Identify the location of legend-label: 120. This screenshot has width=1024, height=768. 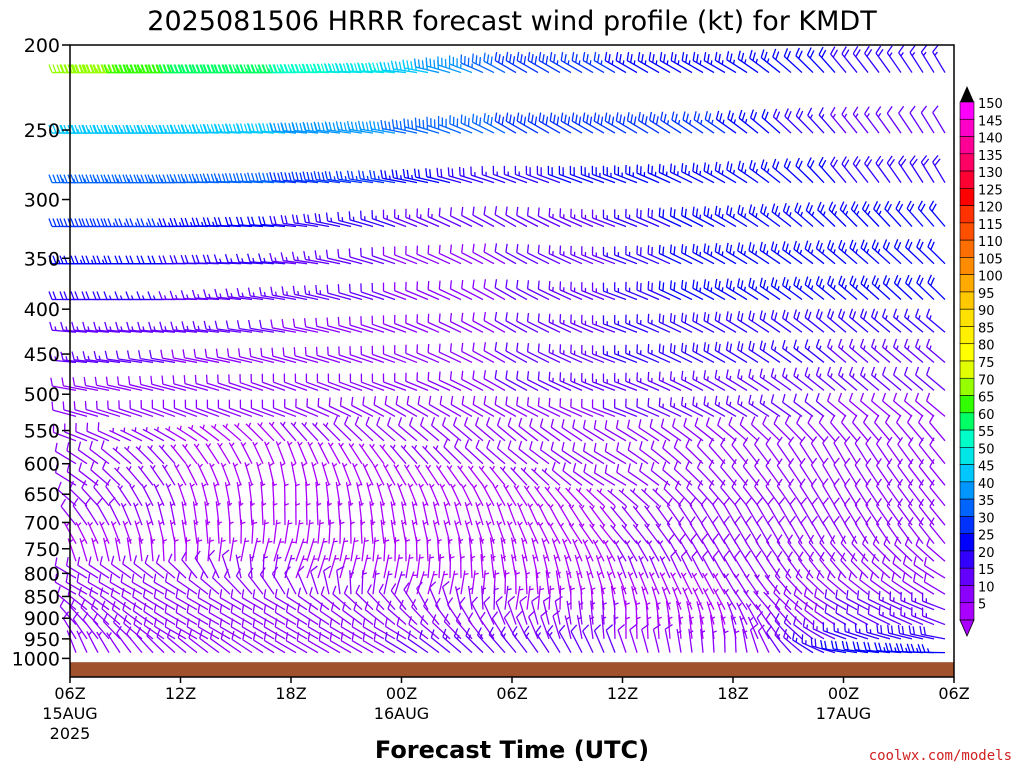
(990, 208).